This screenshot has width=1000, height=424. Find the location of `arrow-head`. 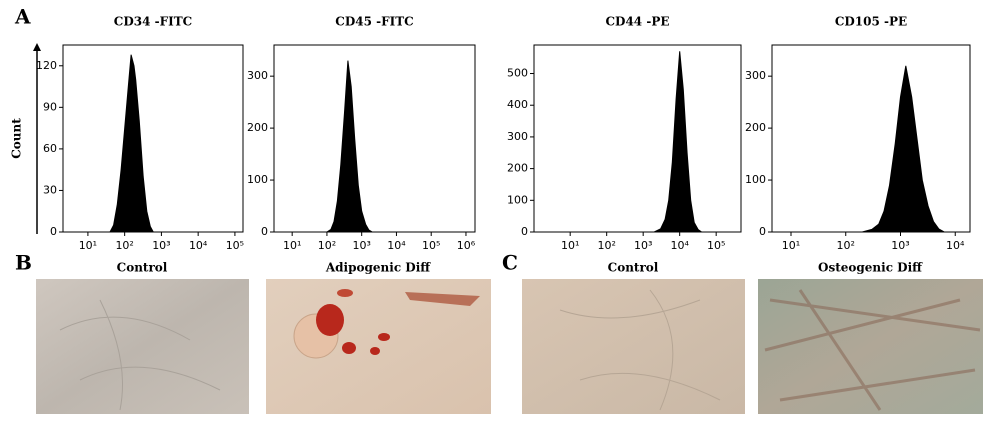

arrow-head is located at coordinates (37, 47).